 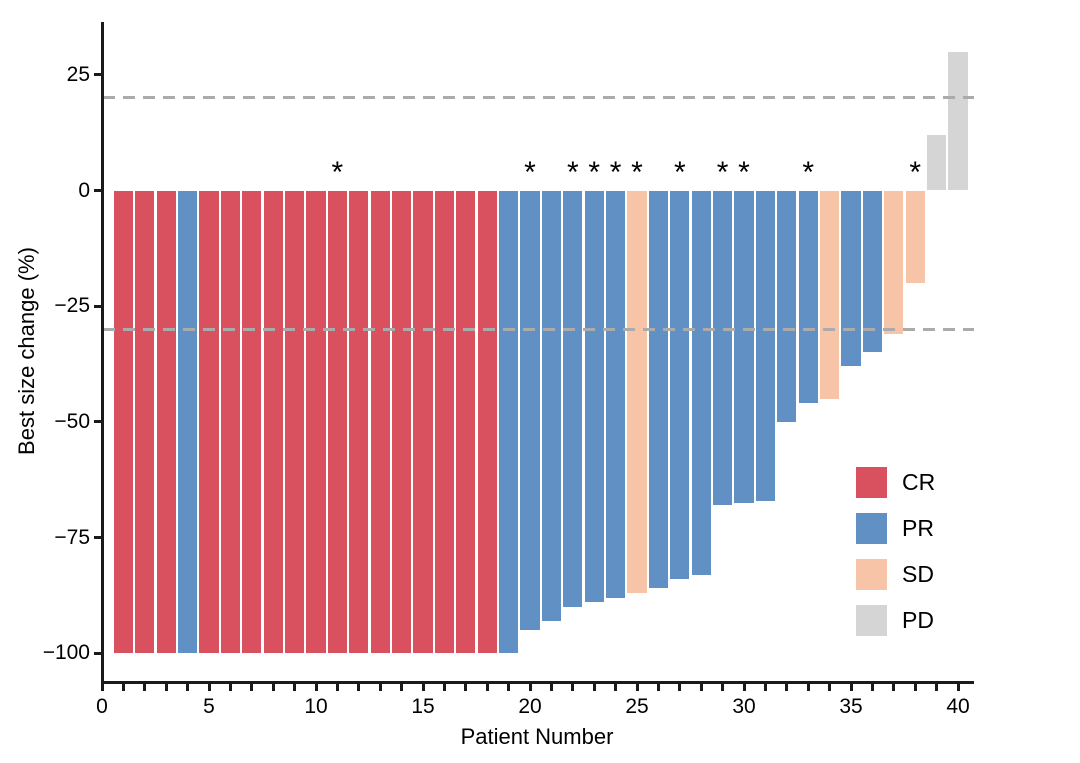 What do you see at coordinates (98, 653) in the screenshot?
I see `y-tick--100` at bounding box center [98, 653].